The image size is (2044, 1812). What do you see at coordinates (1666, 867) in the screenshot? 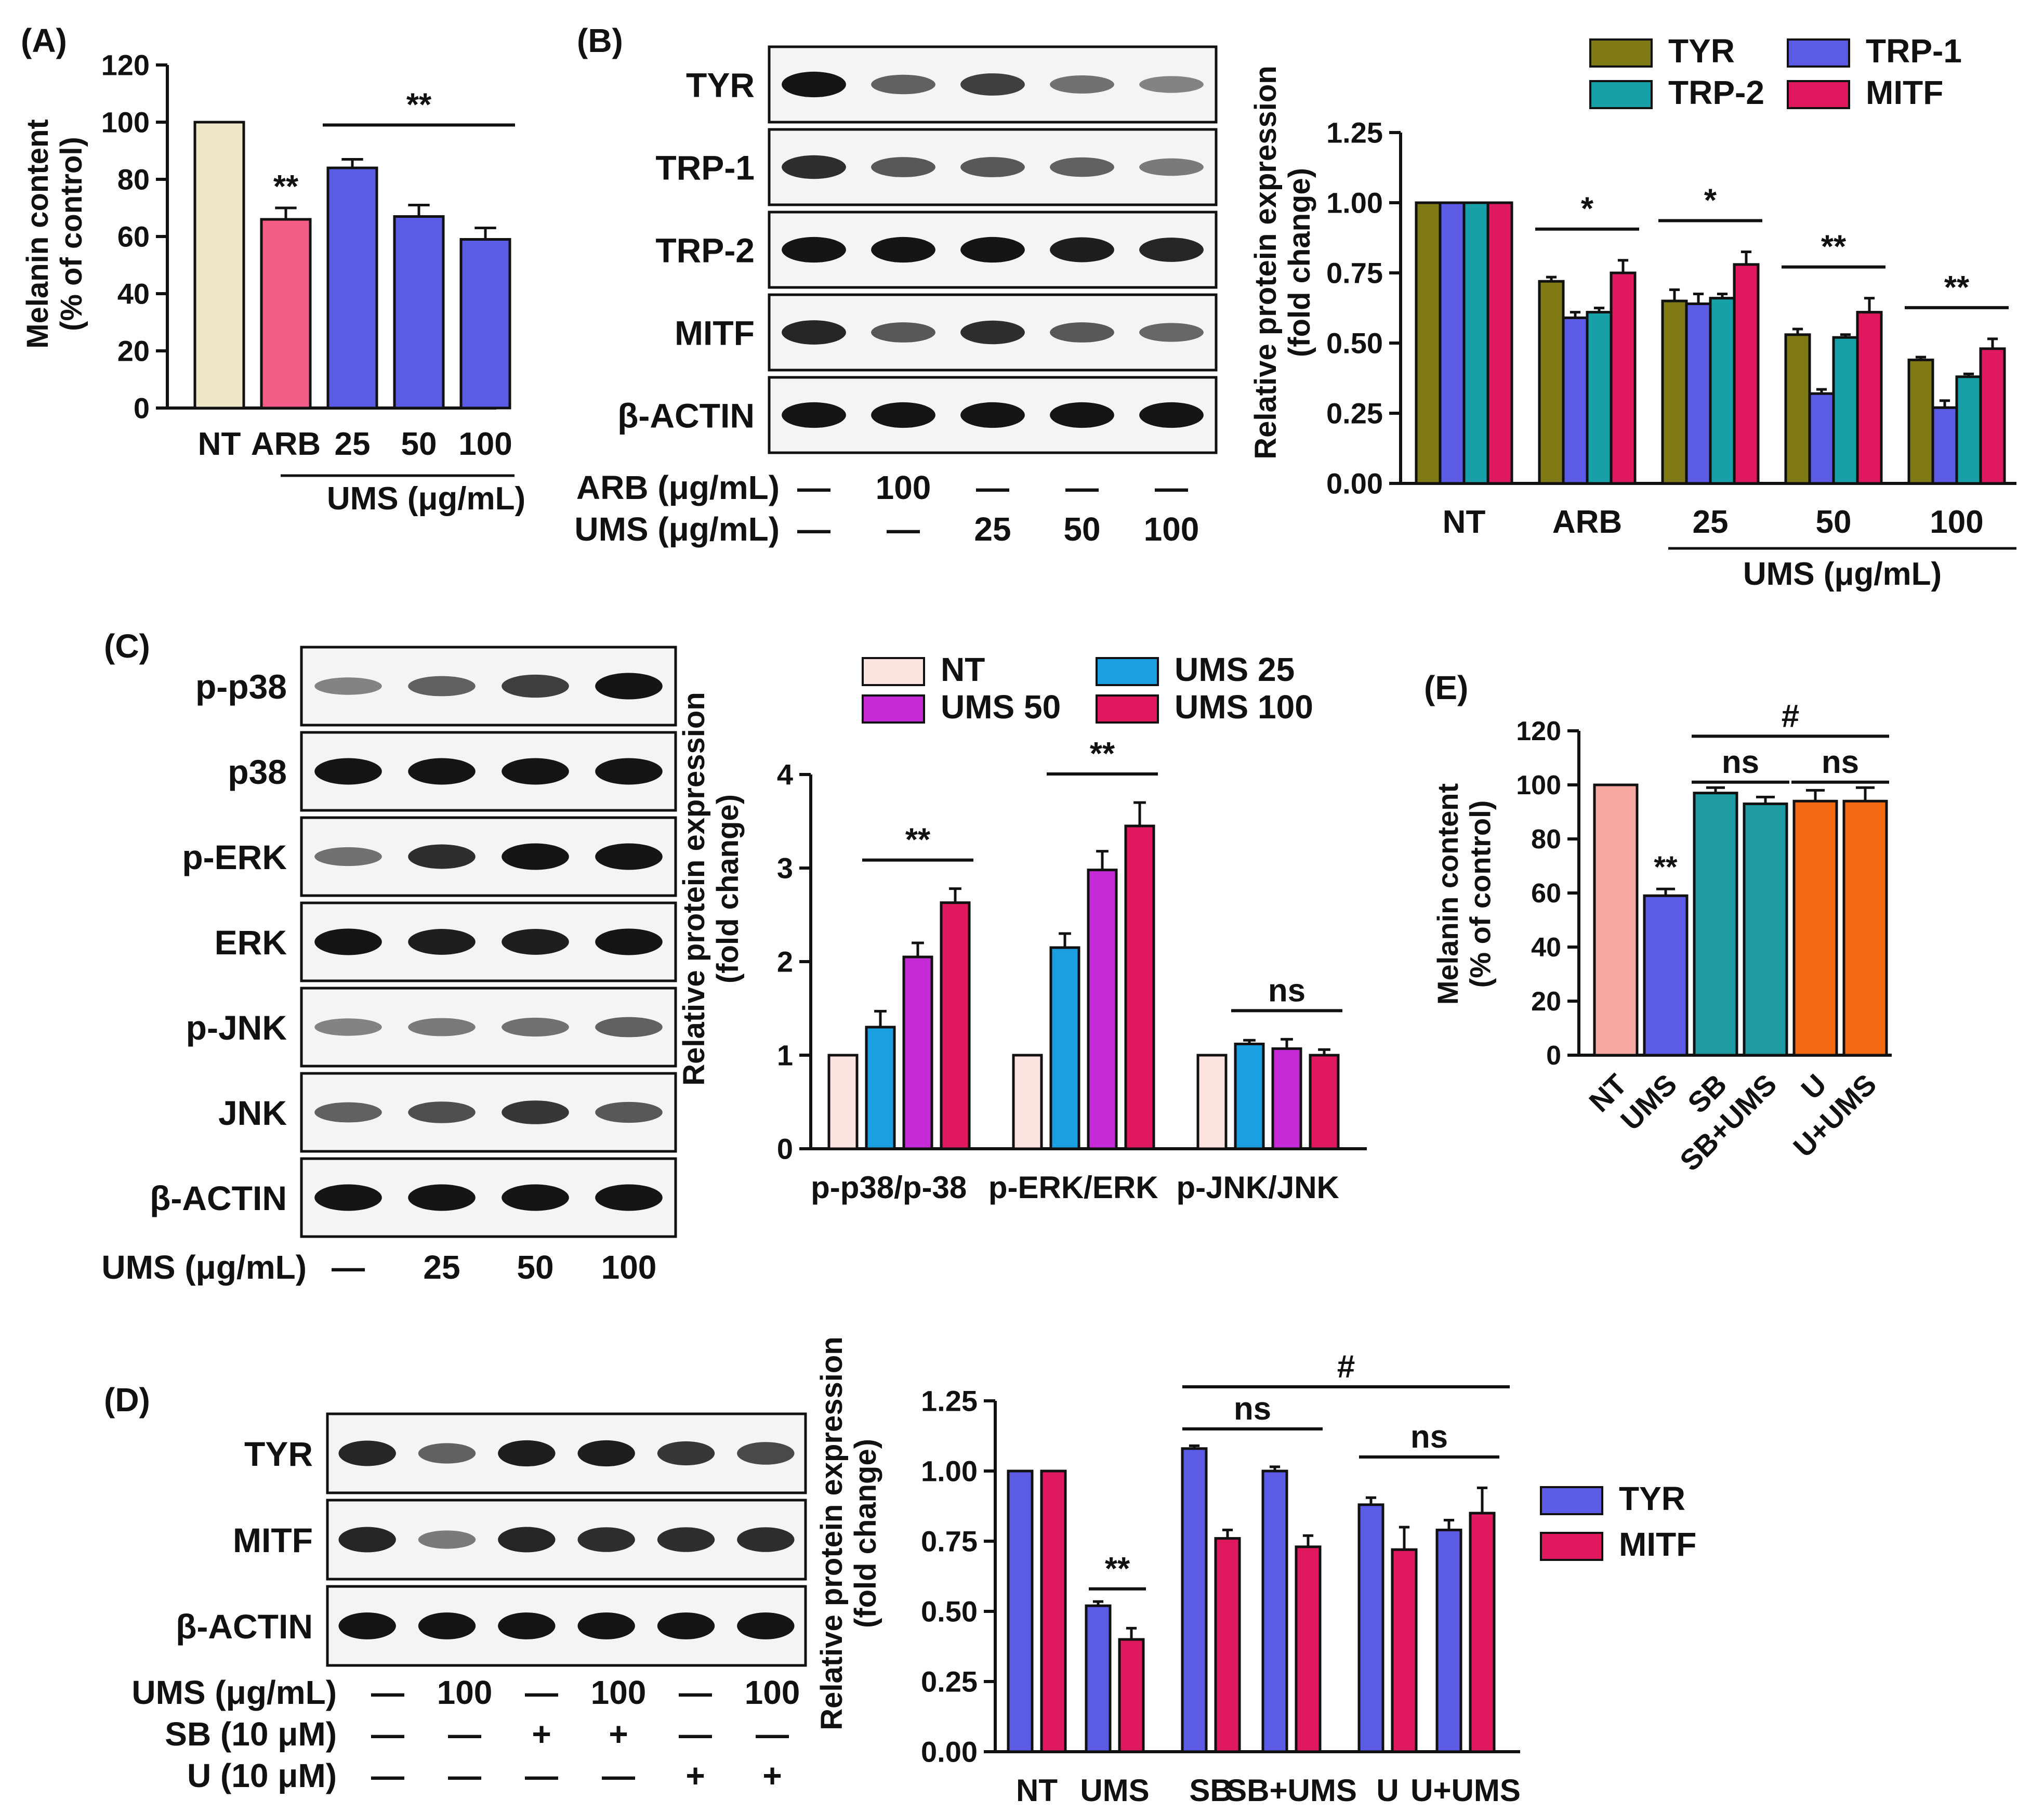
I see `panel-e-sig-ums: **` at bounding box center [1666, 867].